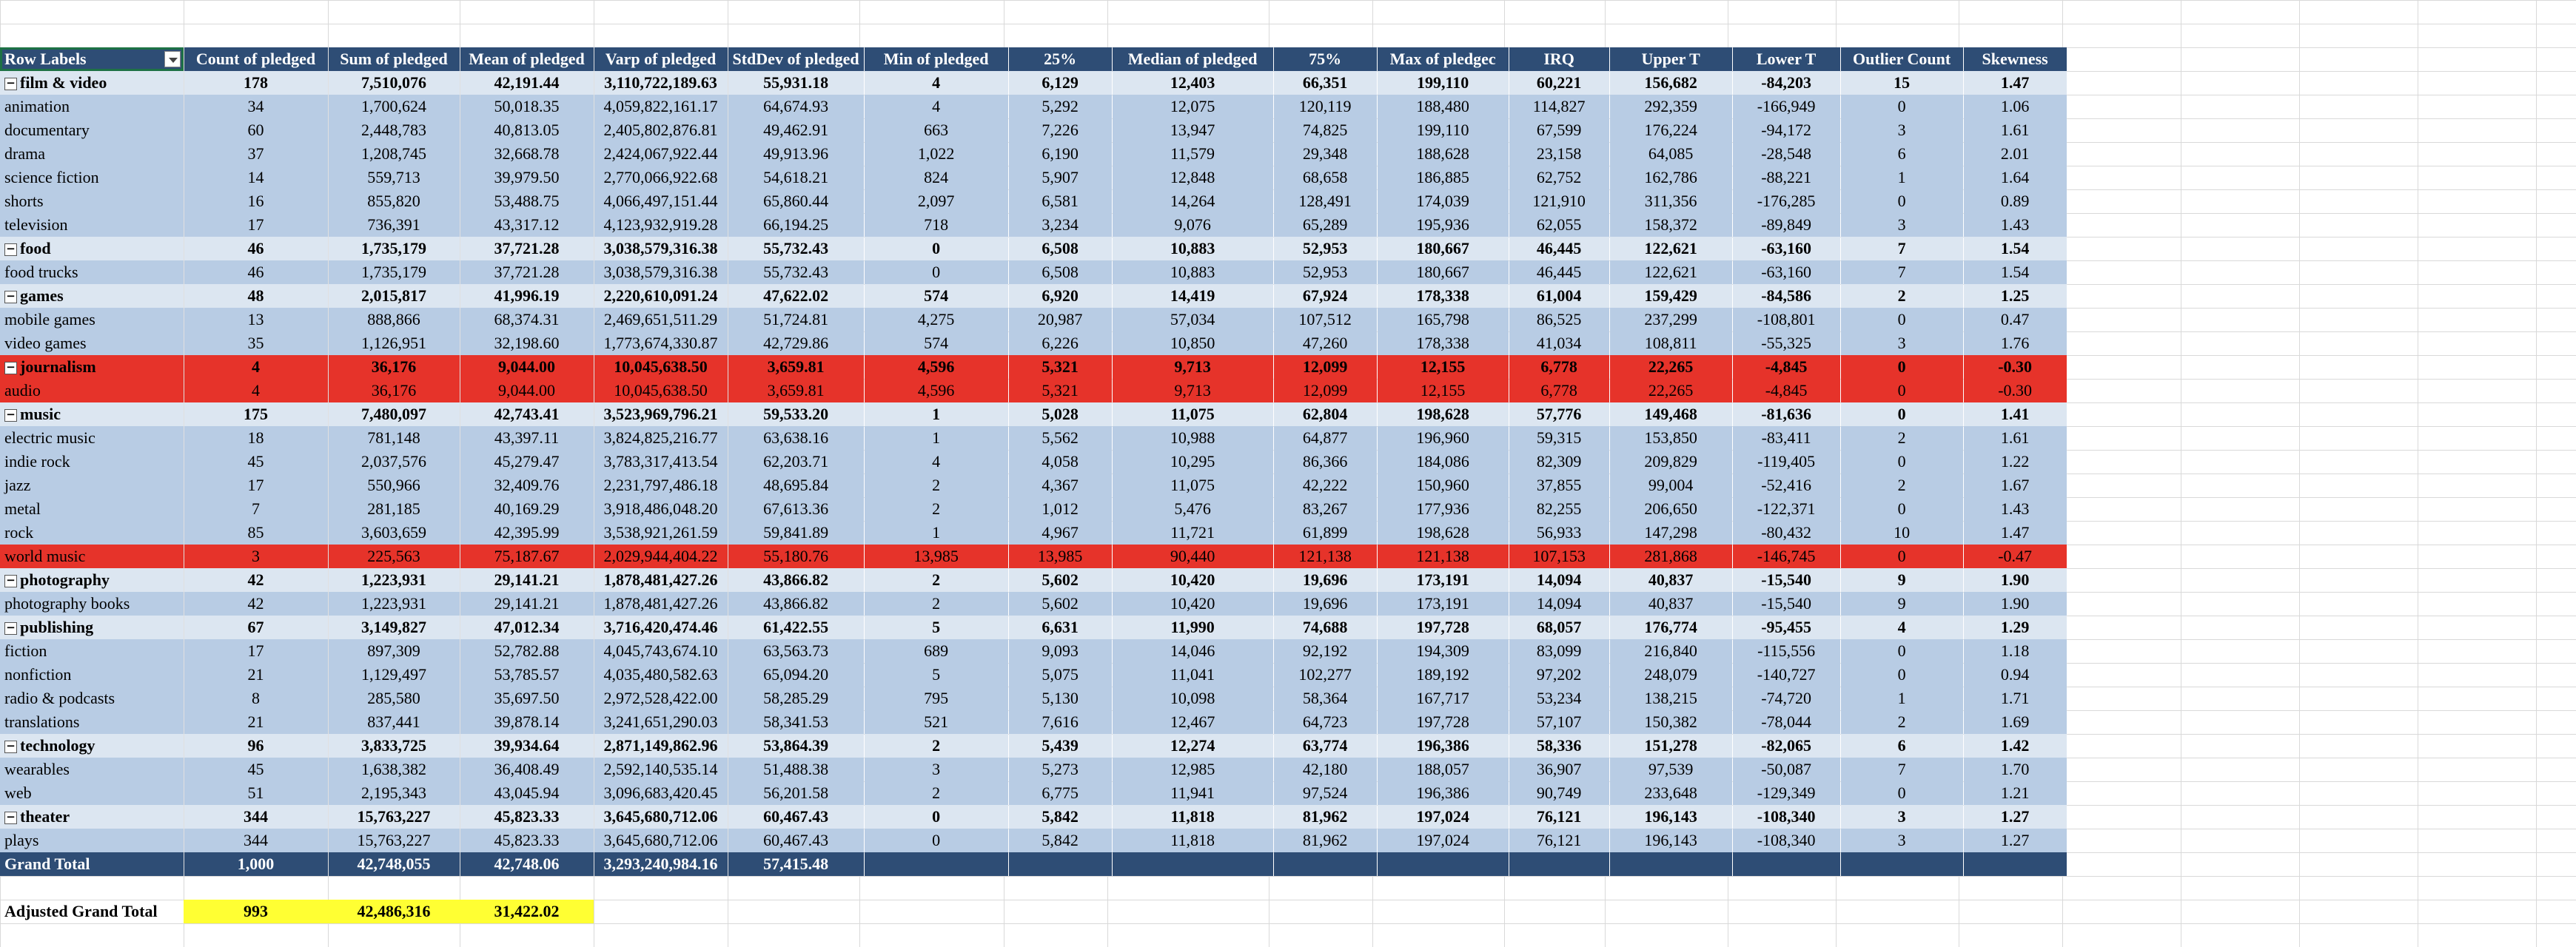  Describe the element at coordinates (92, 746) in the screenshot. I see `row-label-cell: − technology` at that location.